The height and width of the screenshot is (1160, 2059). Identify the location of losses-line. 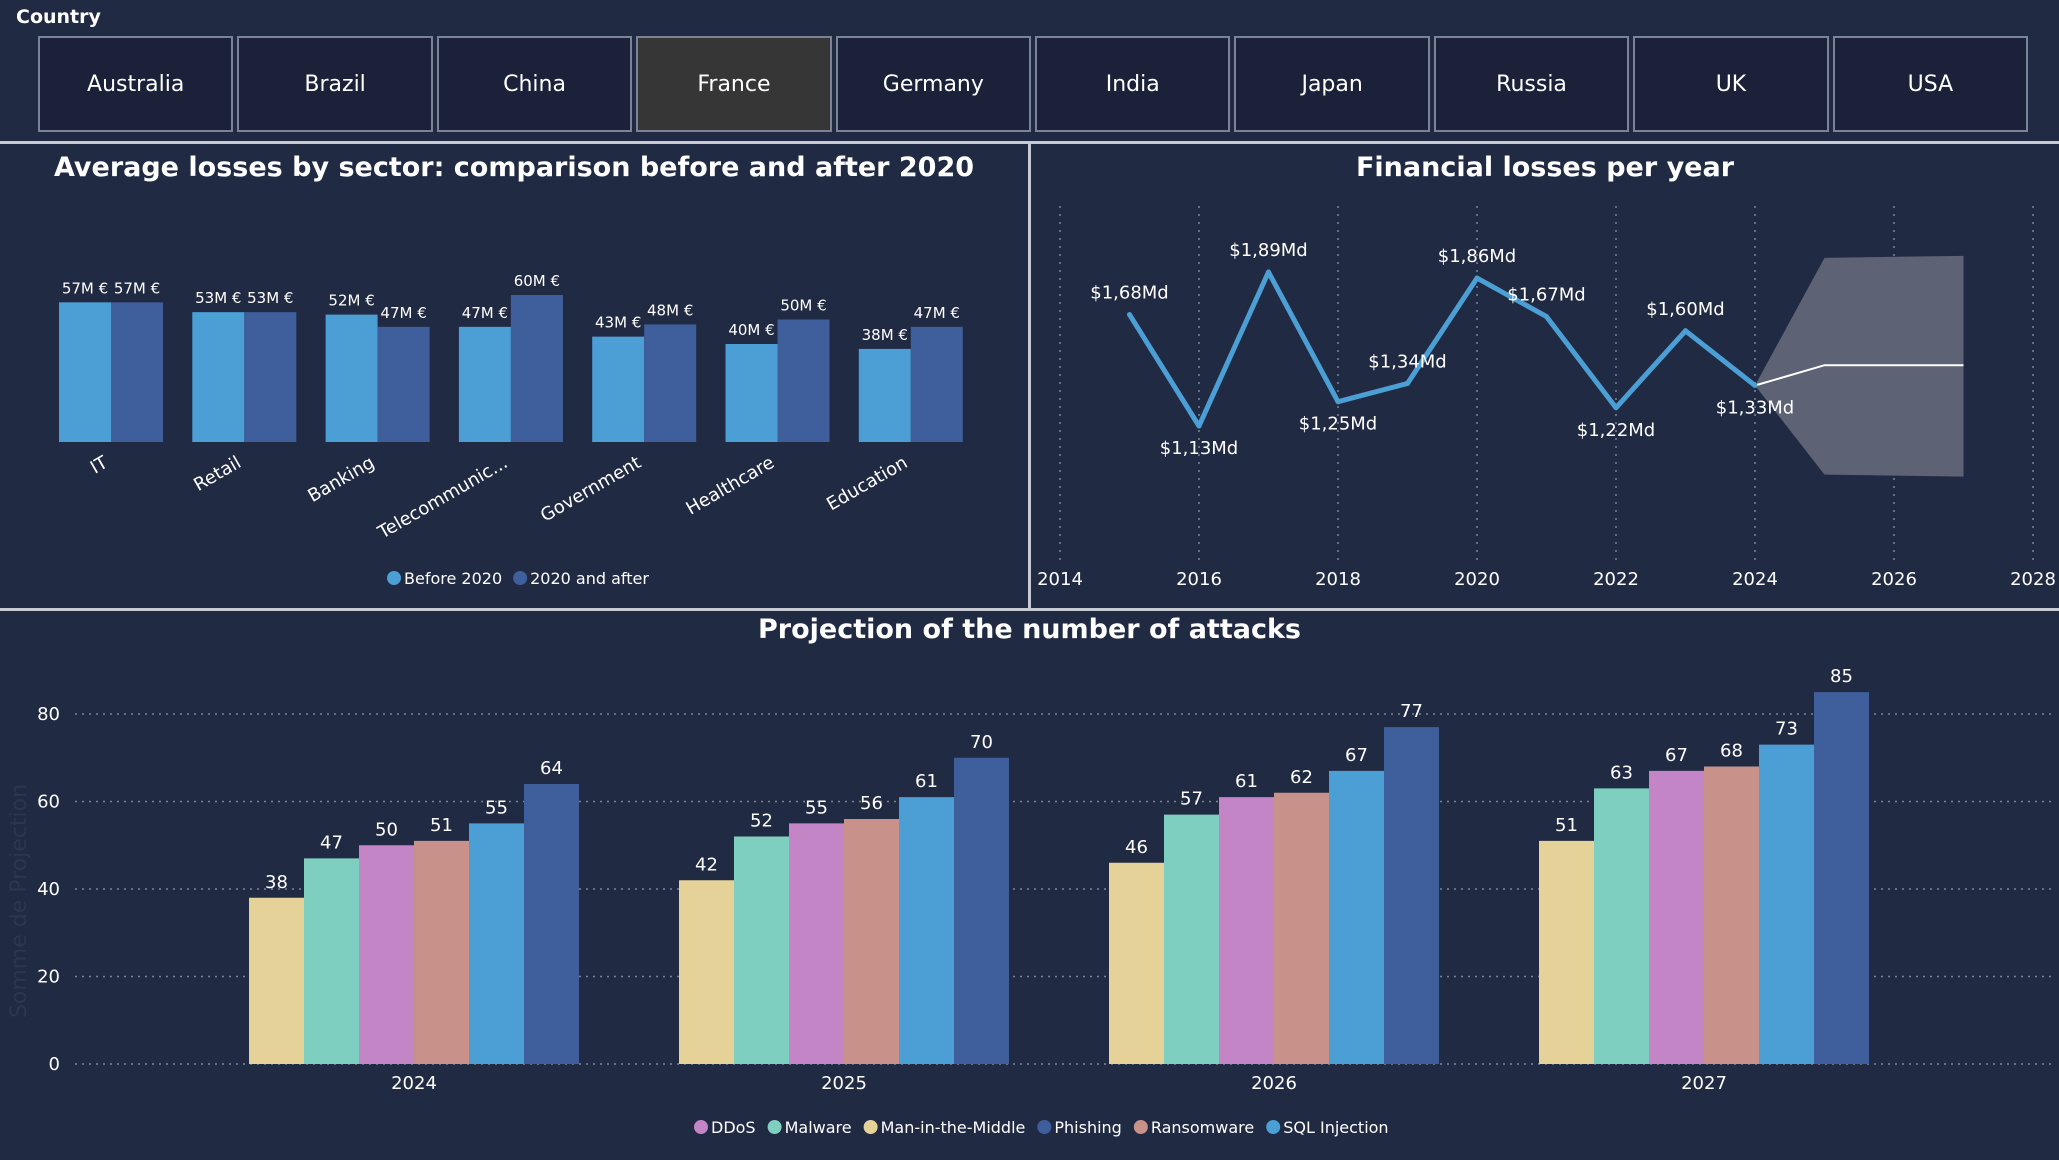
(1442, 349).